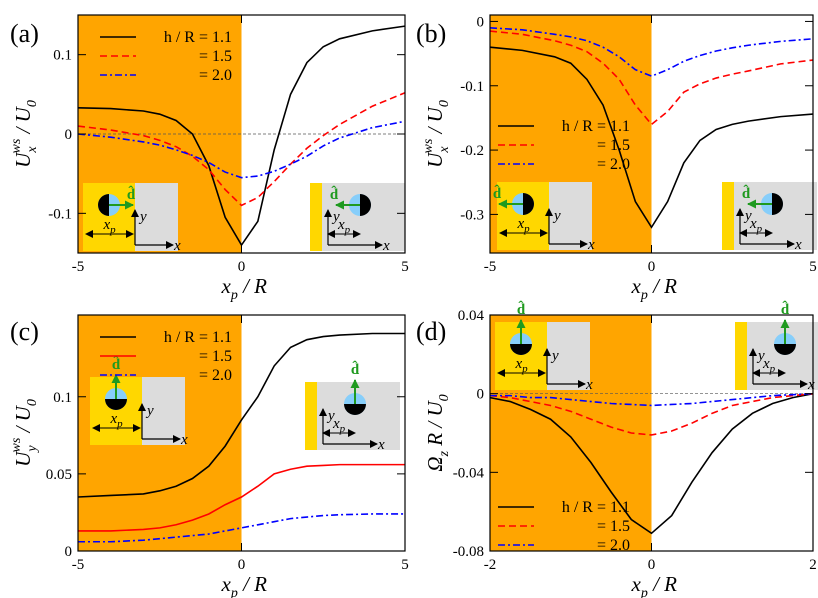 This screenshot has height=598, width=818. What do you see at coordinates (431, 331) in the screenshot?
I see `panel-label: (d)` at bounding box center [431, 331].